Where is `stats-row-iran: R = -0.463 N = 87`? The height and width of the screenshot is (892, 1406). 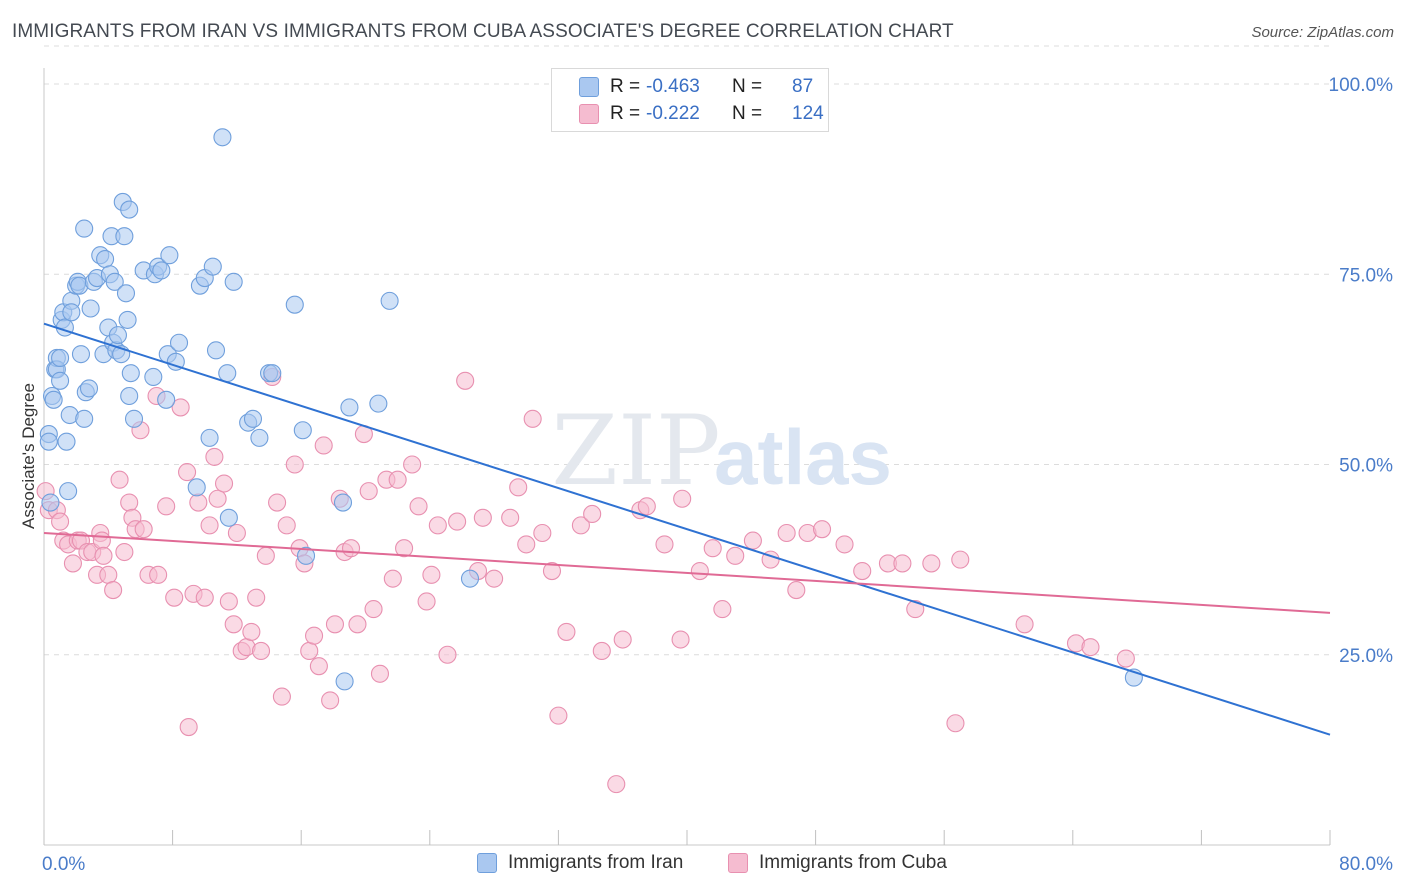 stats-row-iran: R = -0.463 N = 87 is located at coordinates (690, 87).